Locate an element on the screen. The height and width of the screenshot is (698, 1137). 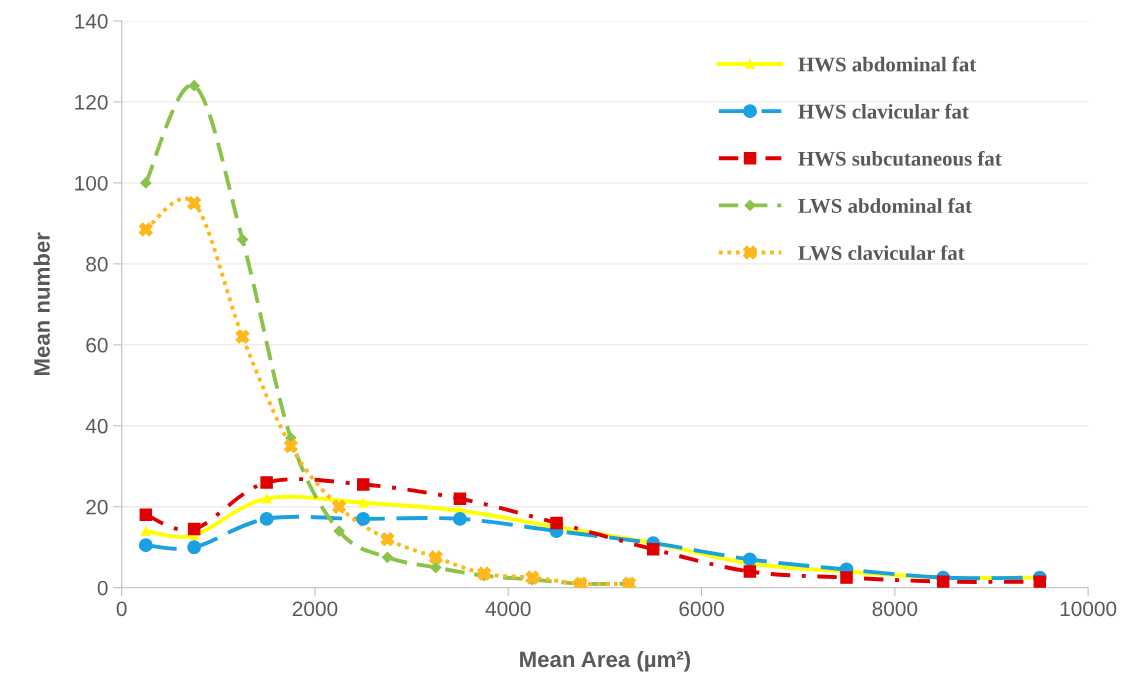
legend-label: LWS clavicular fat is located at coordinates (881, 253).